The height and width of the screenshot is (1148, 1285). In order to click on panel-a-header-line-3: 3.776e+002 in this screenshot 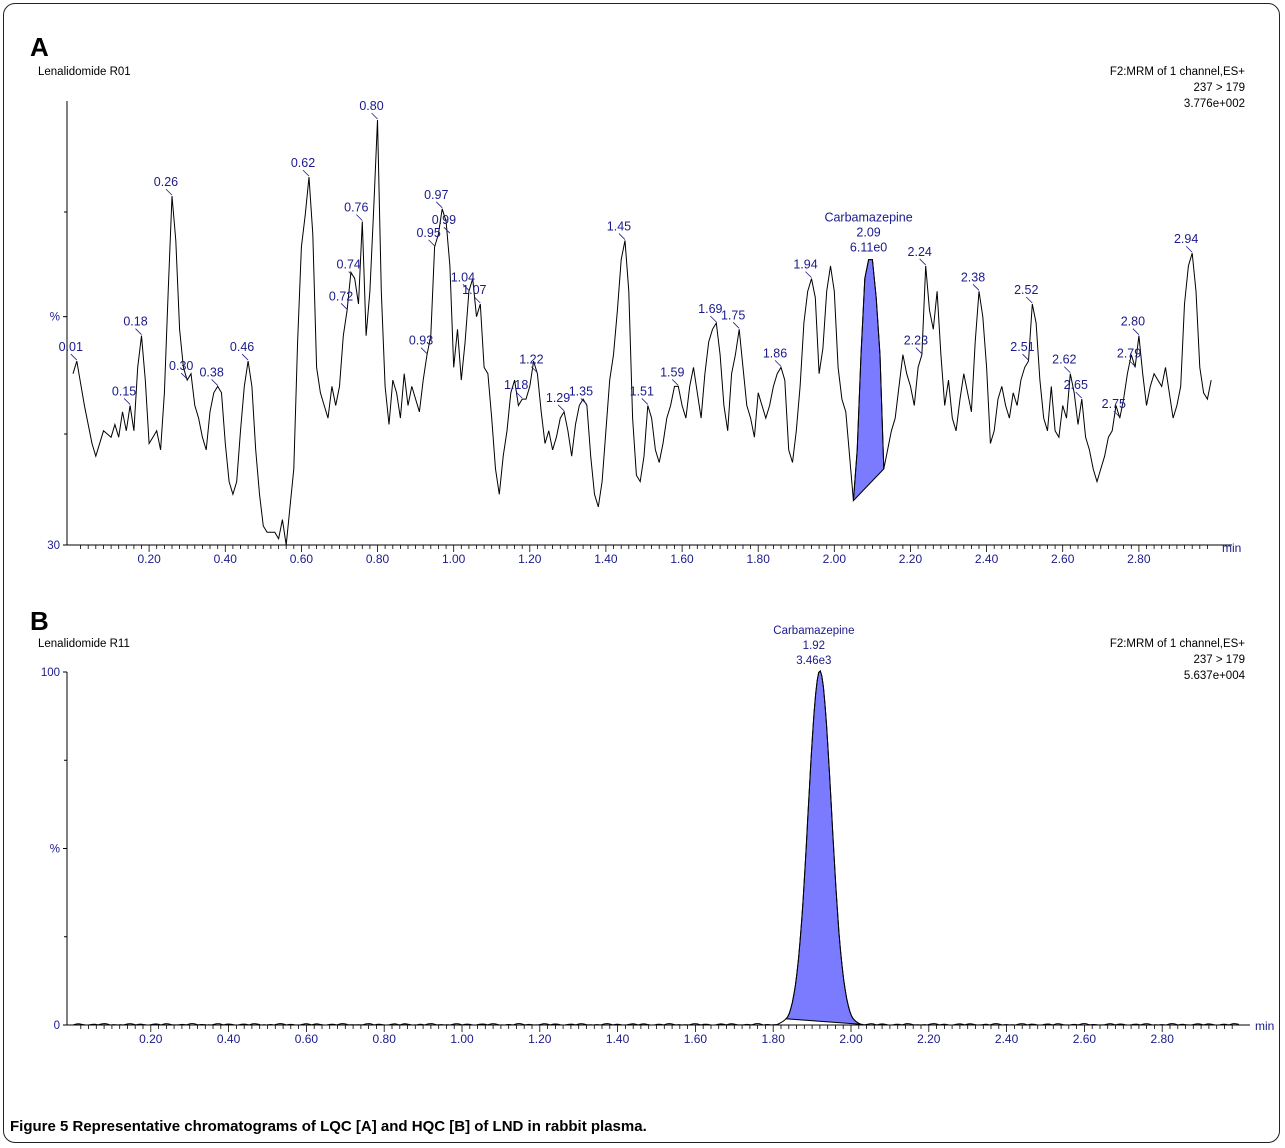, I will do `click(1214, 104)`.